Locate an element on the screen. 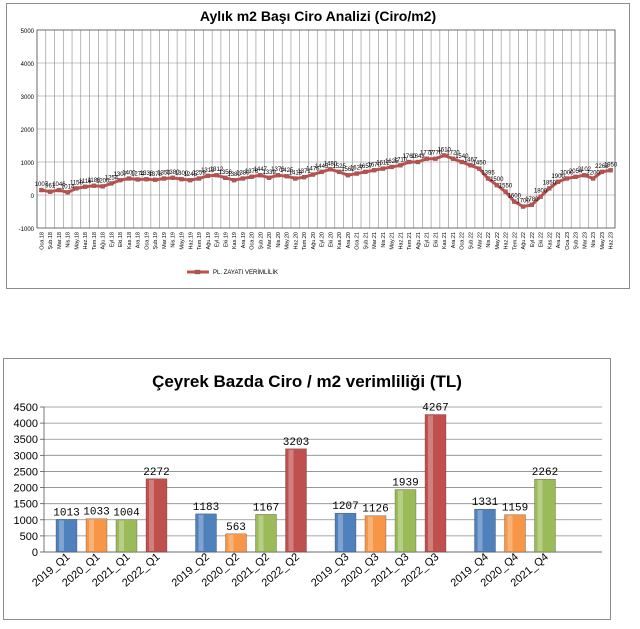 This screenshot has width=640, height=629. data-label: 1371 is located at coordinates (304, 172).